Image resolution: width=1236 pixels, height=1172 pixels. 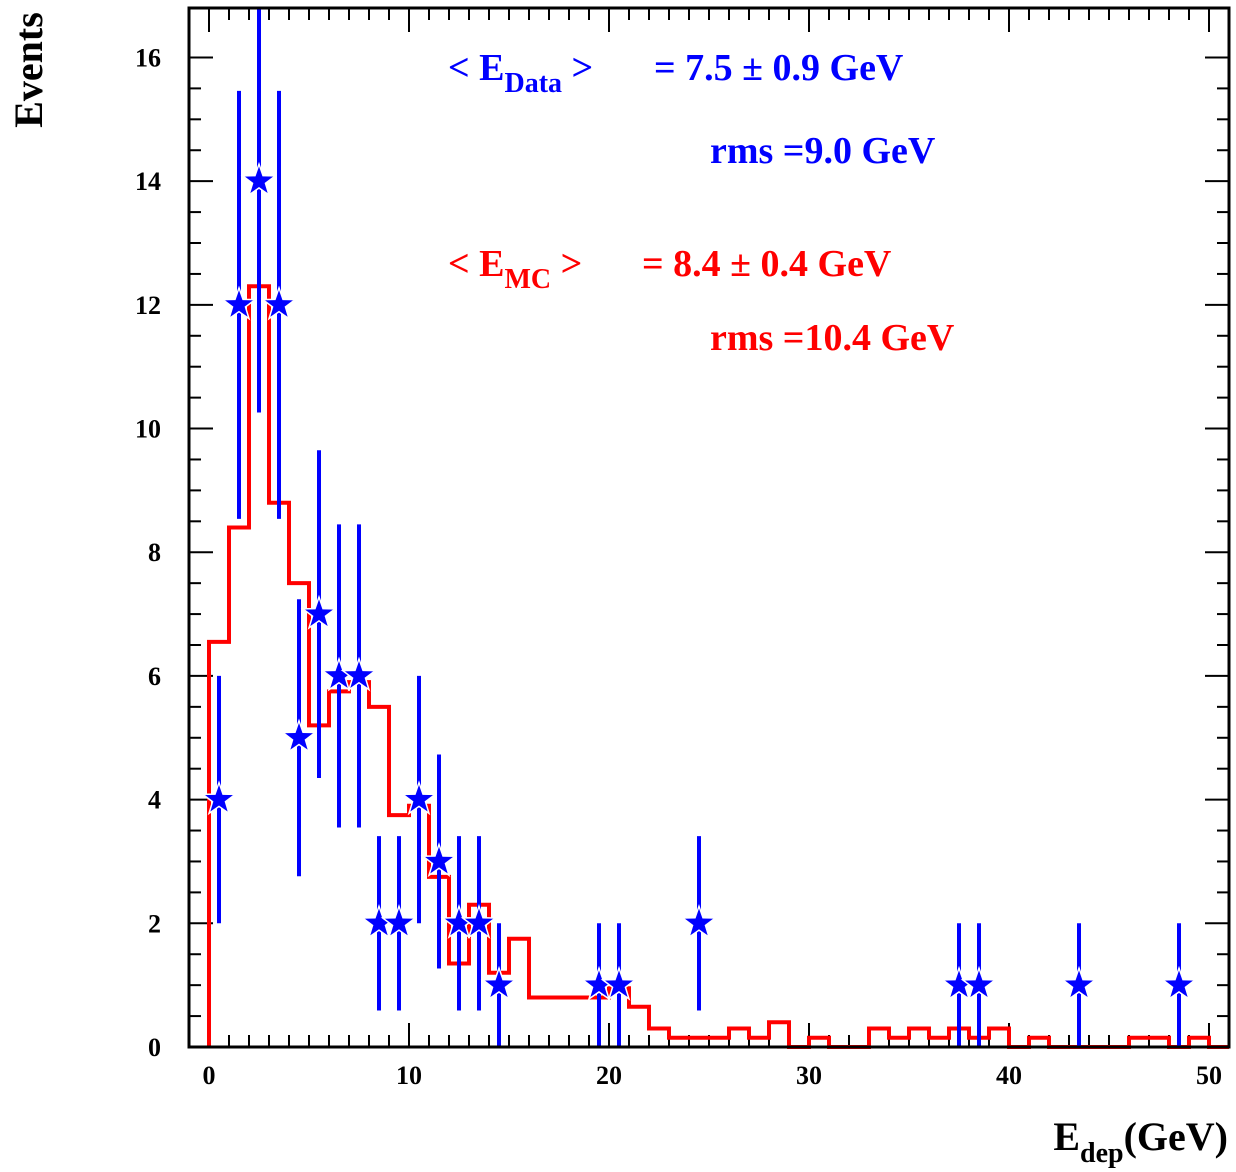 I want to click on data-mean-label: < EData >, so click(x=520, y=73).